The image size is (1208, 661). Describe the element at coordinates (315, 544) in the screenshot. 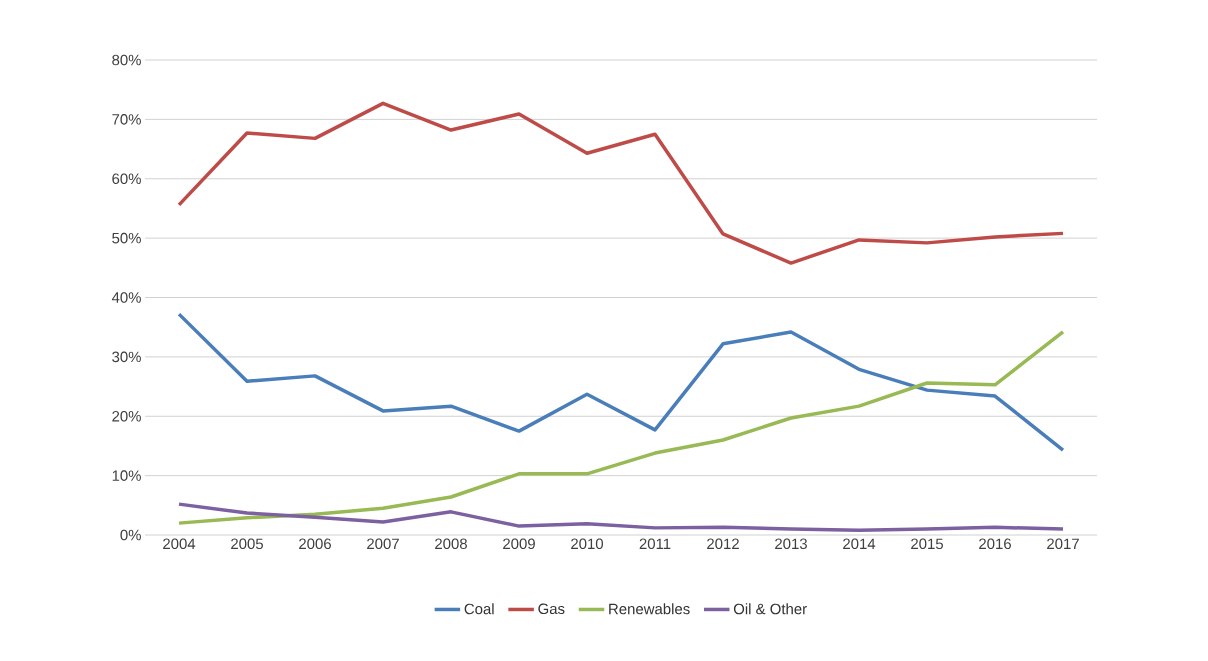

I see `x-tick-label: 2006` at that location.